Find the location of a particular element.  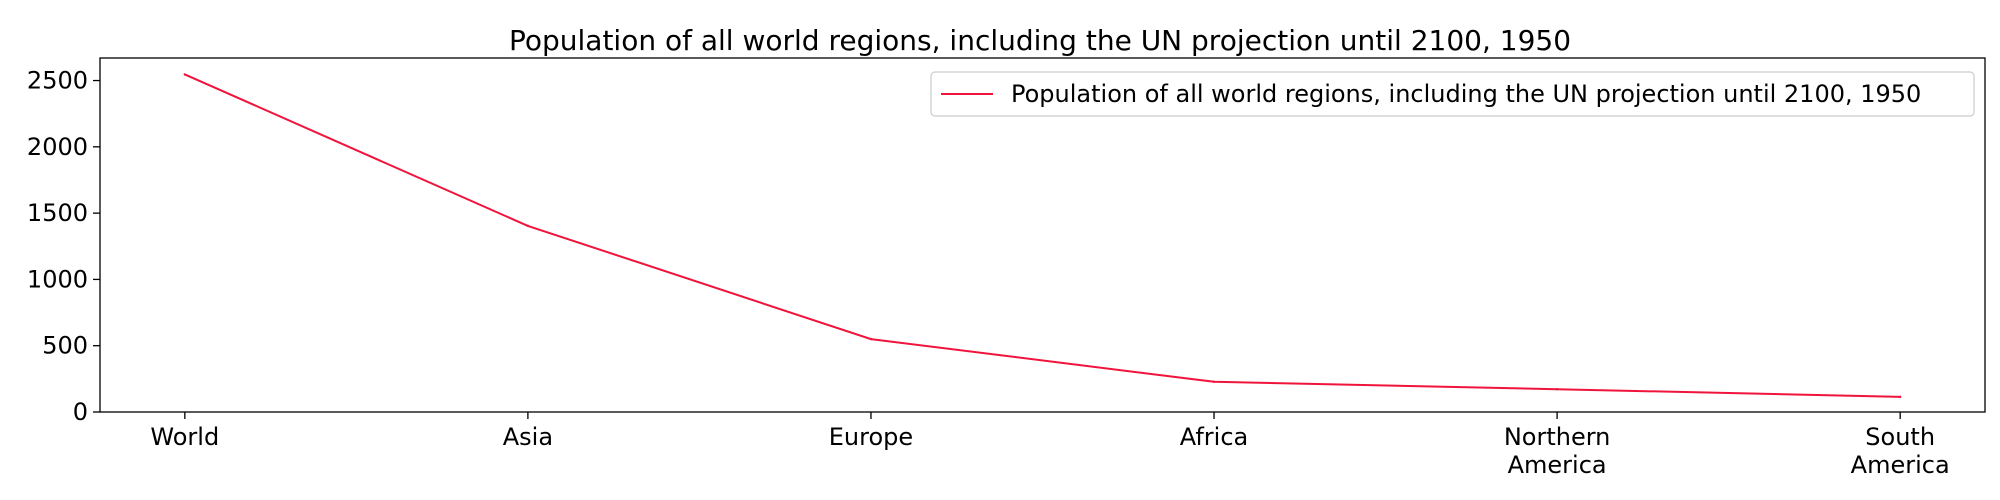

y-tick-label: 2000 is located at coordinates (57, 147).